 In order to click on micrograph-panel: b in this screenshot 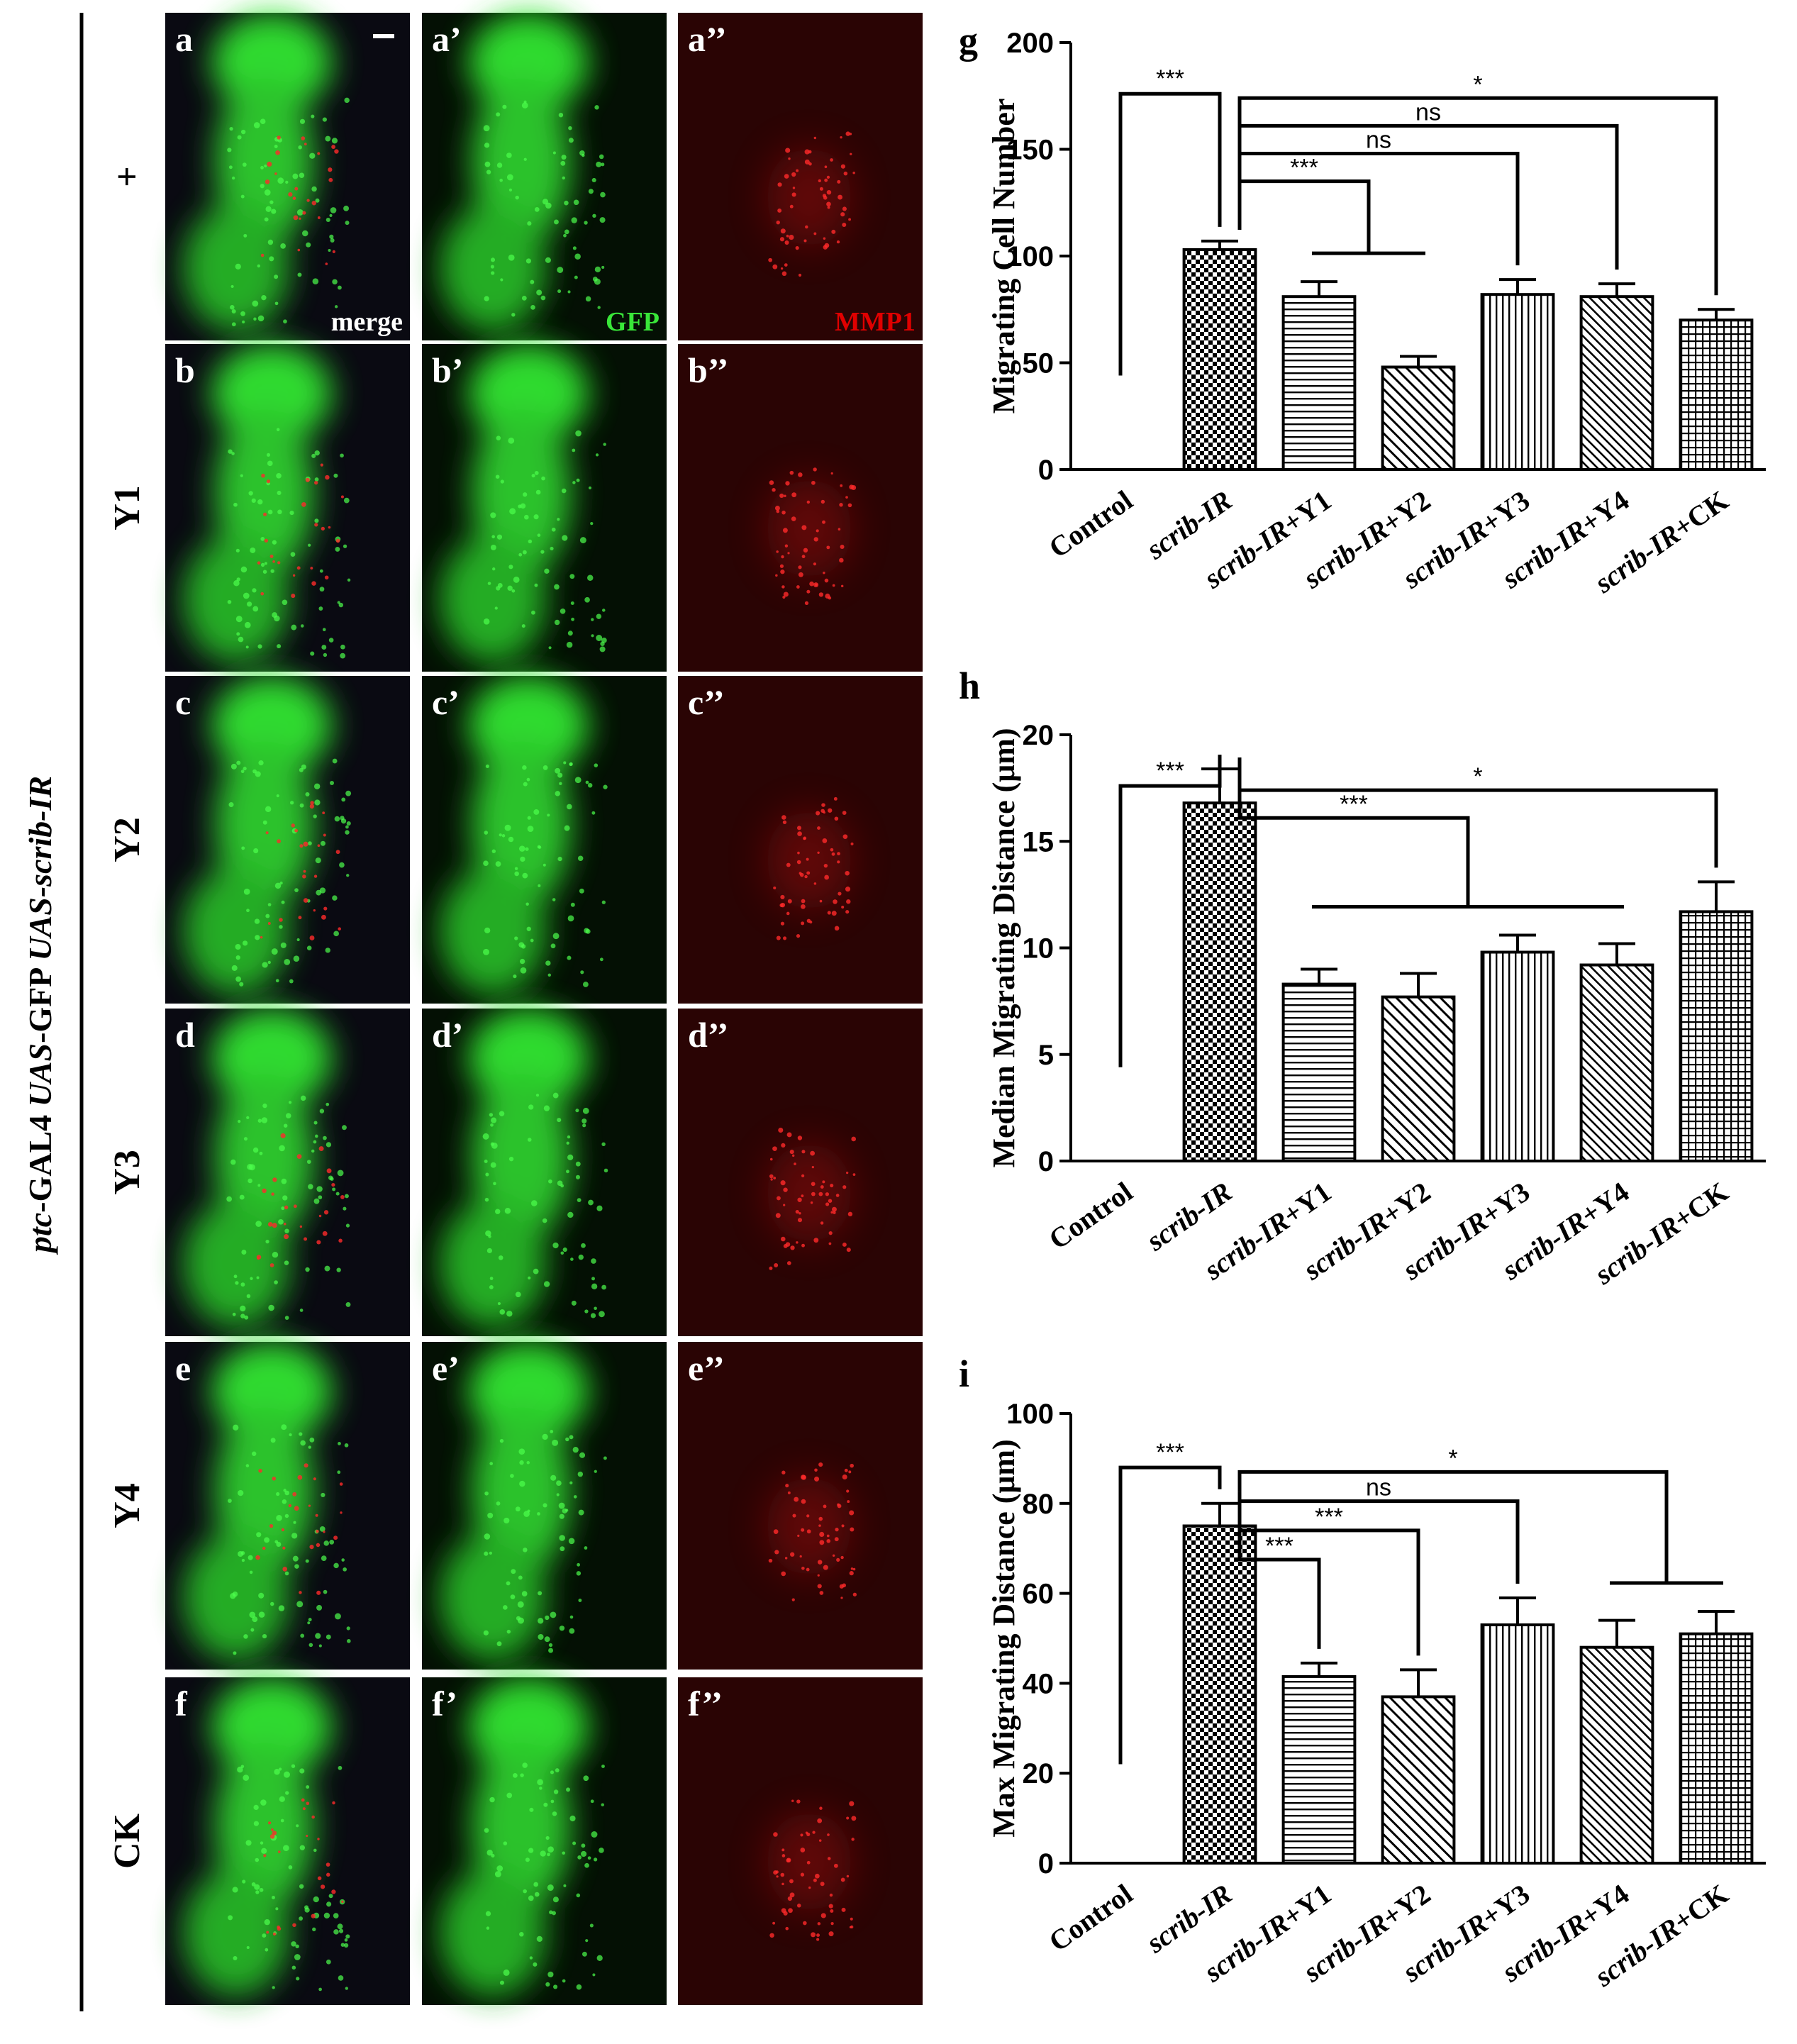, I will do `click(287, 508)`.